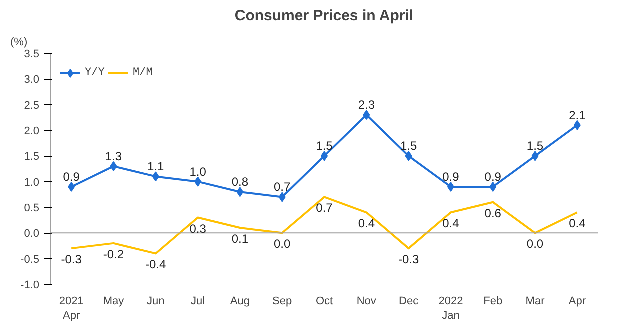 This screenshot has width=618, height=324. Describe the element at coordinates (95, 73) in the screenshot. I see `legend-label: Y/Y` at that location.